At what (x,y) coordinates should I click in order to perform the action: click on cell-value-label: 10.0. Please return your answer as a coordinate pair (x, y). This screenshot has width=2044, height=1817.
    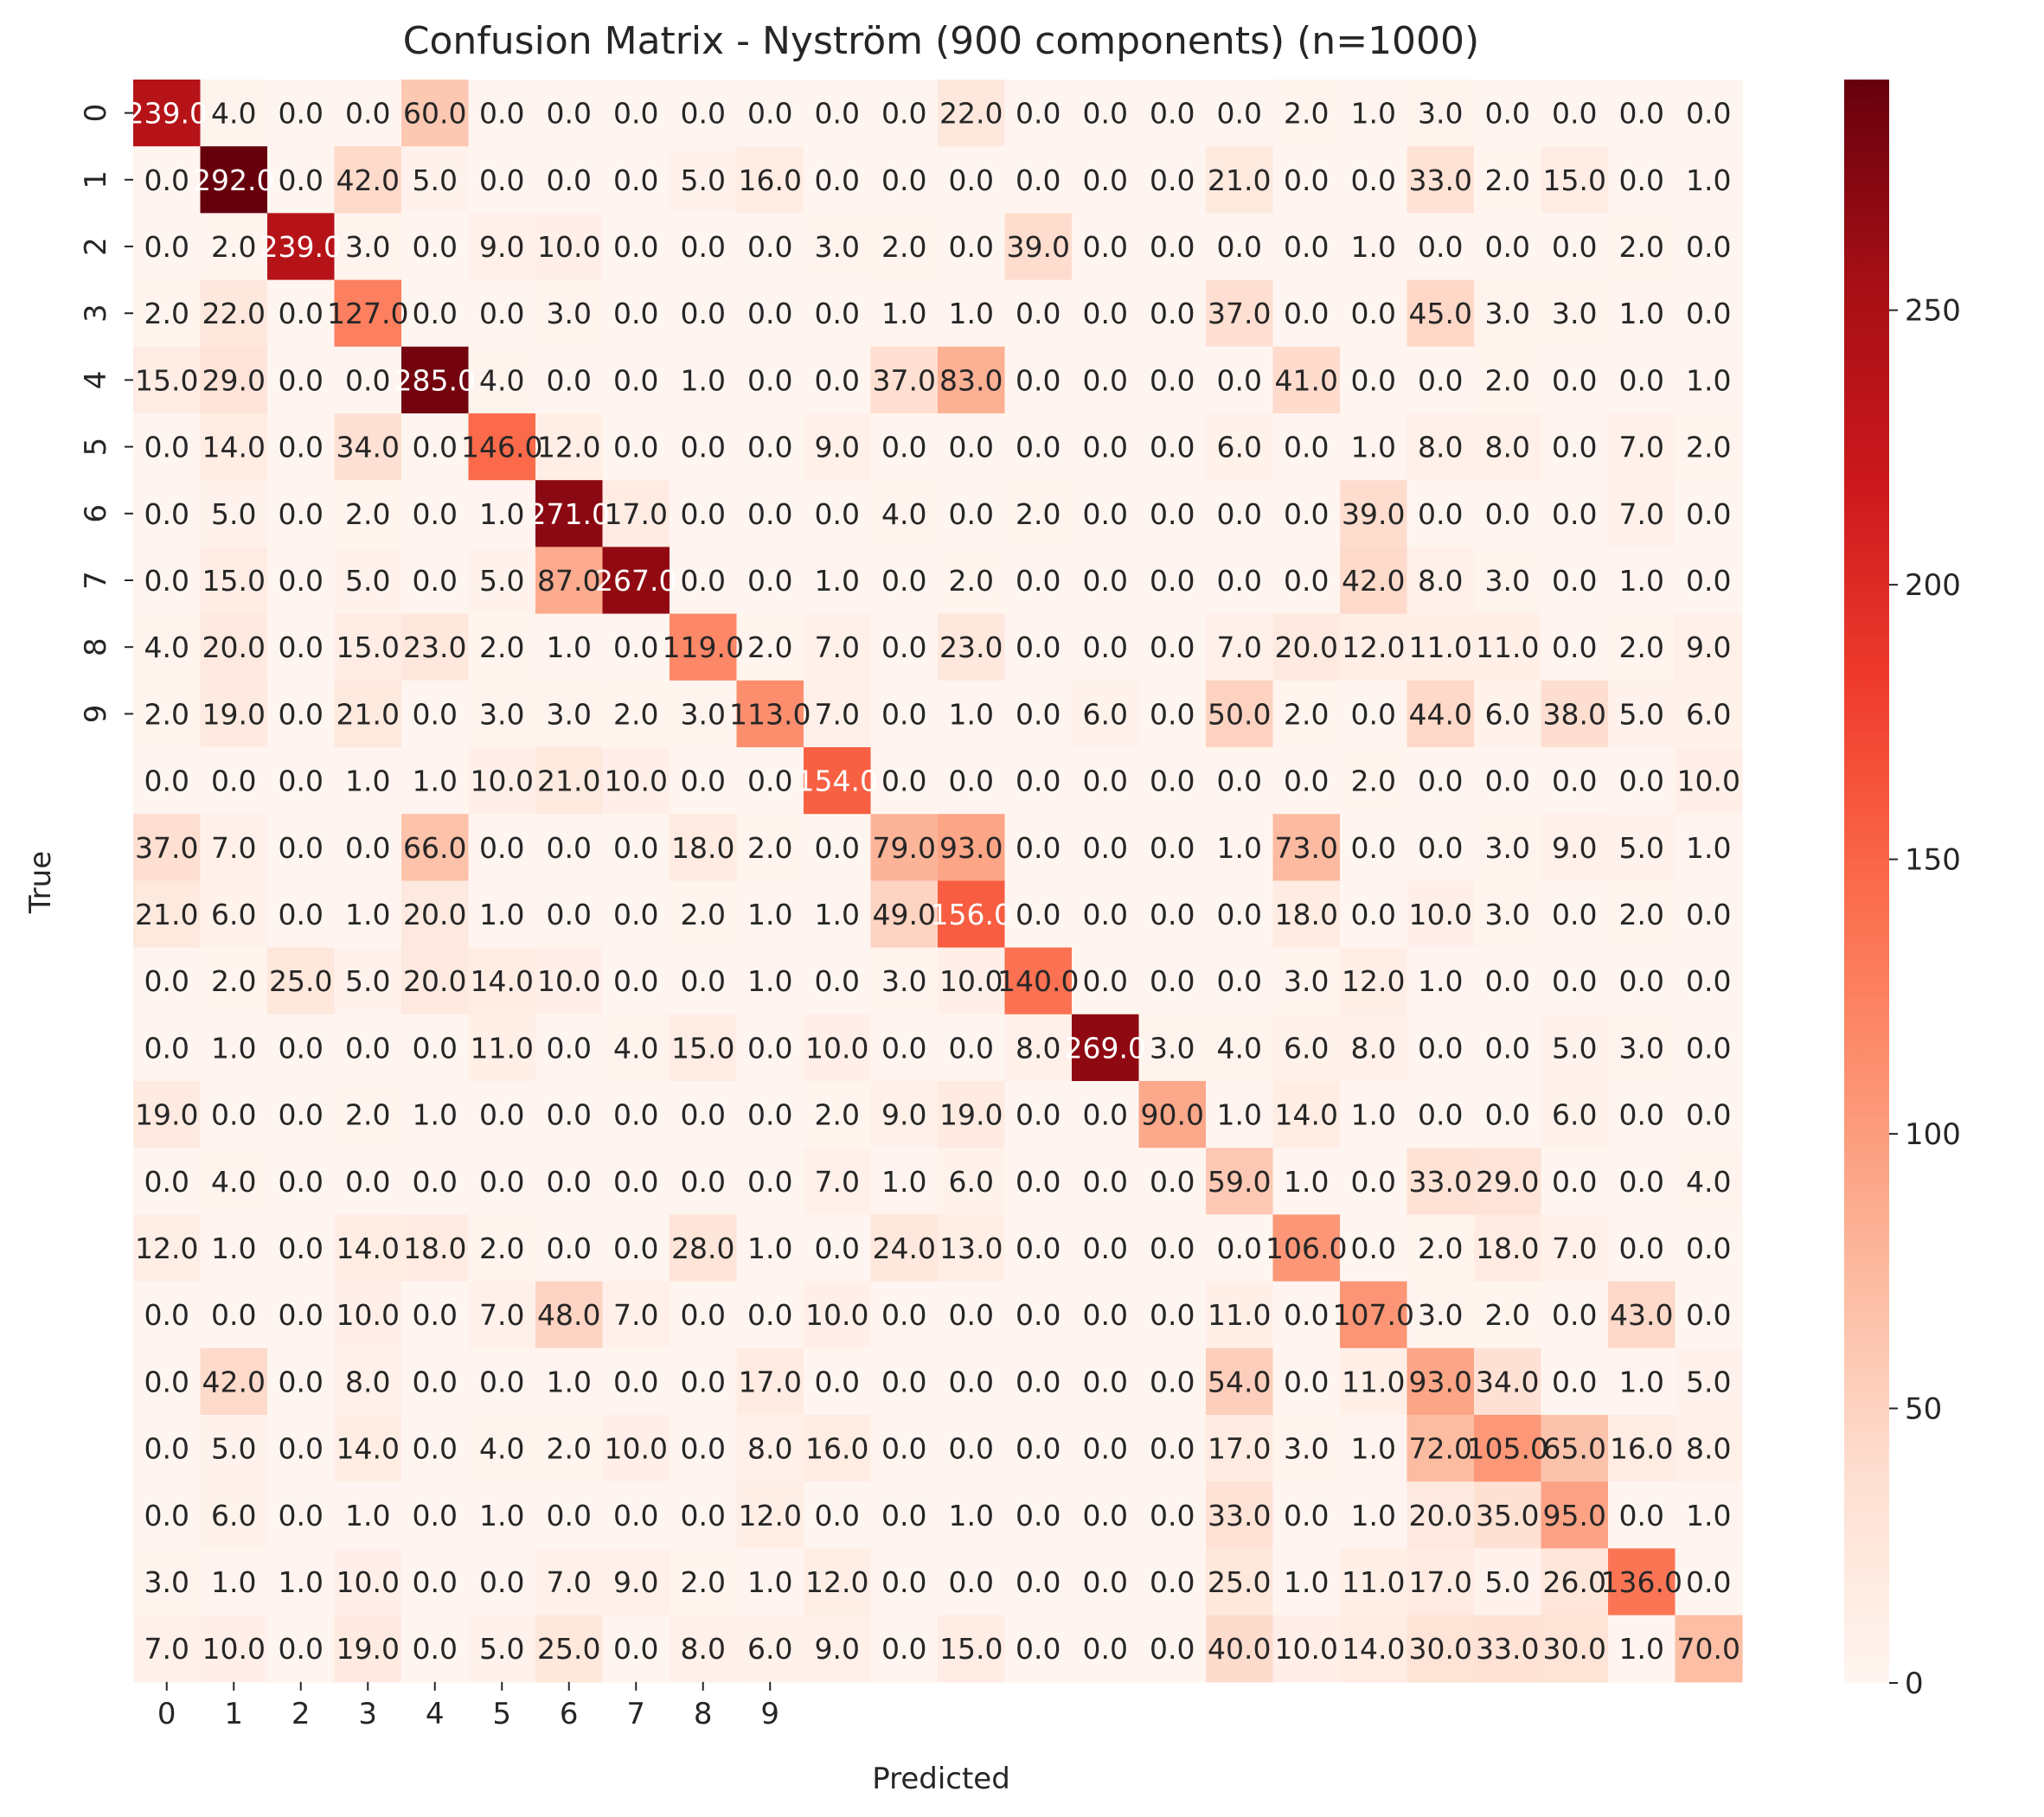
    Looking at the image, I should click on (1708, 781).